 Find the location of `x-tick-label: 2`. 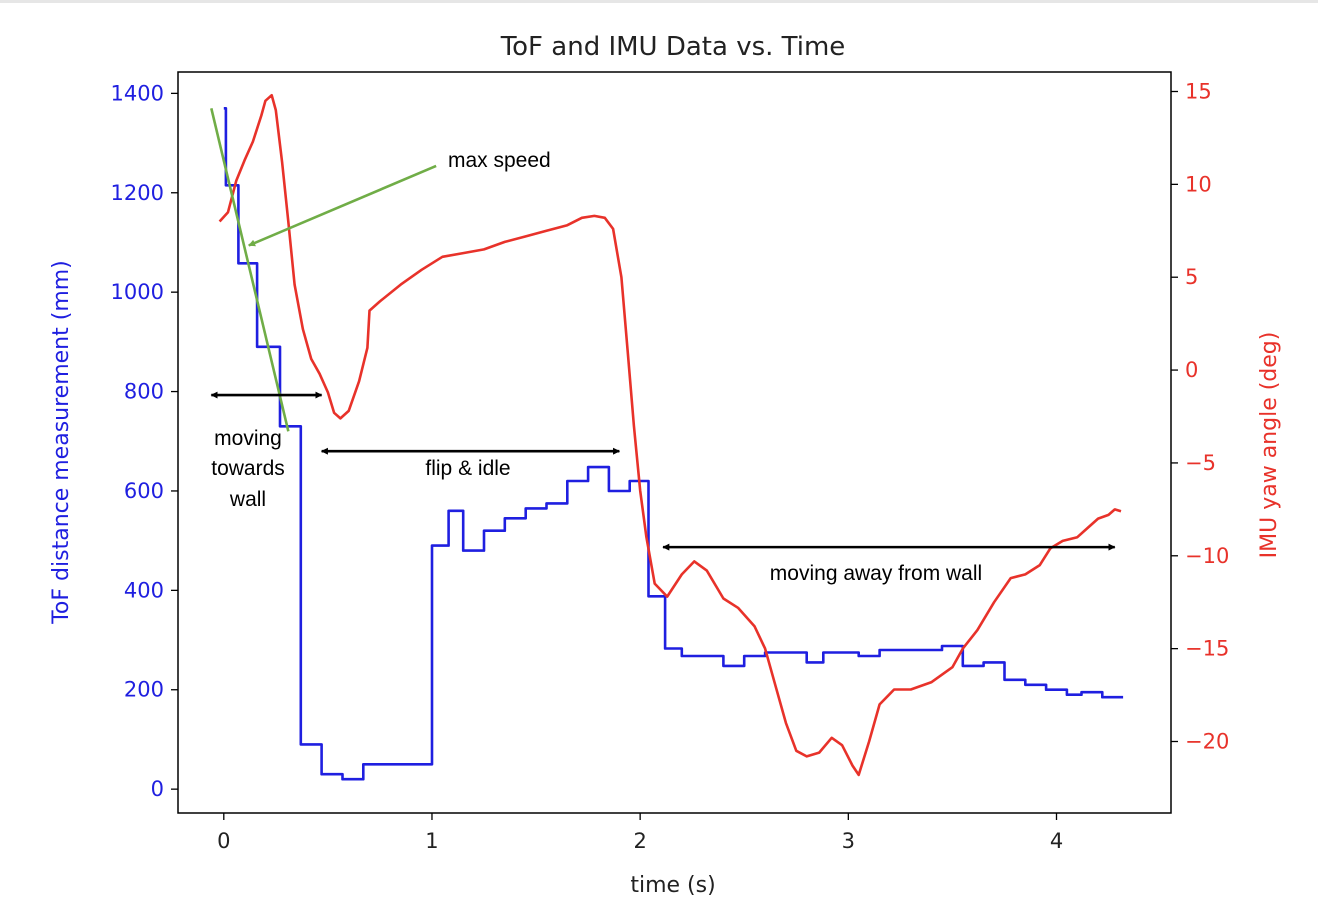

x-tick-label: 2 is located at coordinates (639, 841).